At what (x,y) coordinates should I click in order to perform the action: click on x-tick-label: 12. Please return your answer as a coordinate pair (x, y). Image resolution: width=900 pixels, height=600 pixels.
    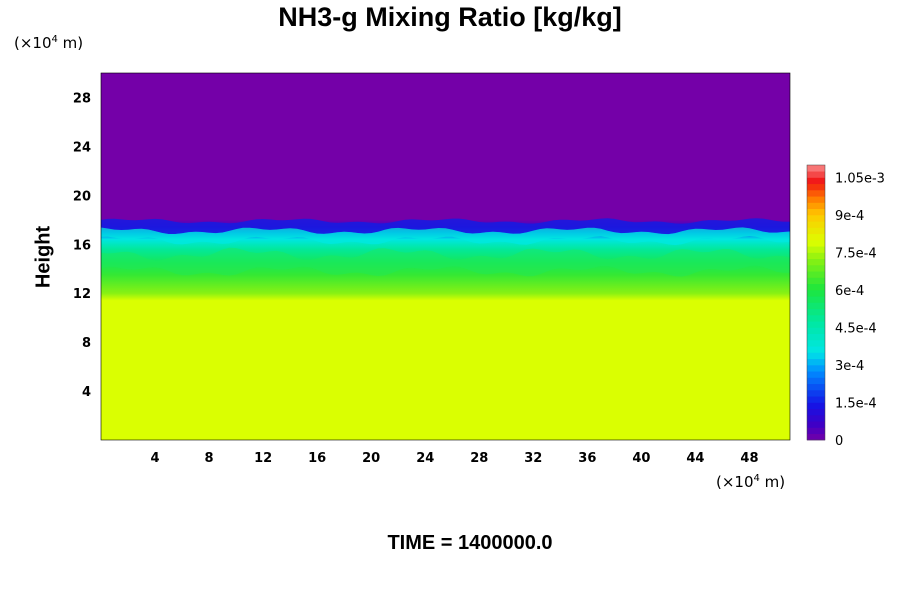
    Looking at the image, I should click on (263, 458).